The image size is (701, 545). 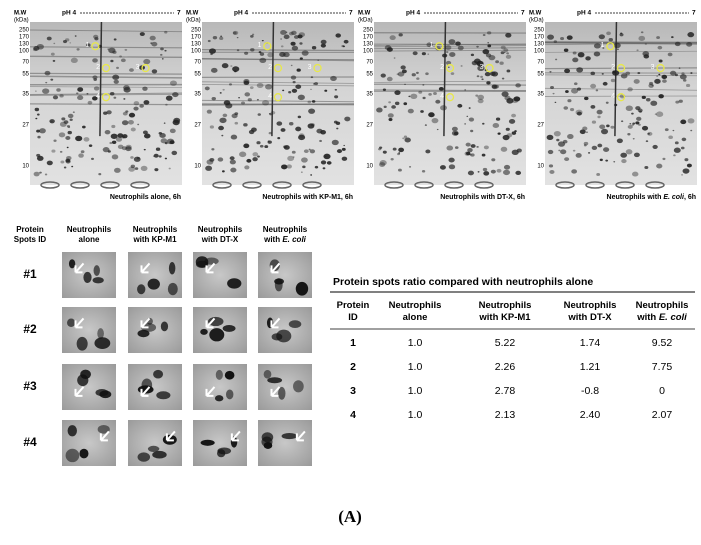 I want to click on marker-label: 250, so click(x=24, y=31).